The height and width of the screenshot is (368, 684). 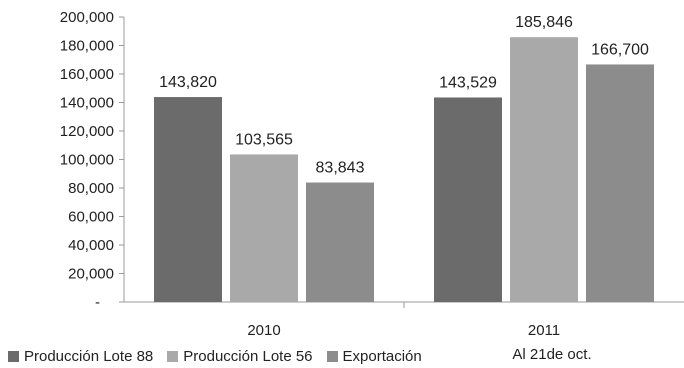 I want to click on legend-item-lote-88: Producción Lote 88, so click(x=80, y=356).